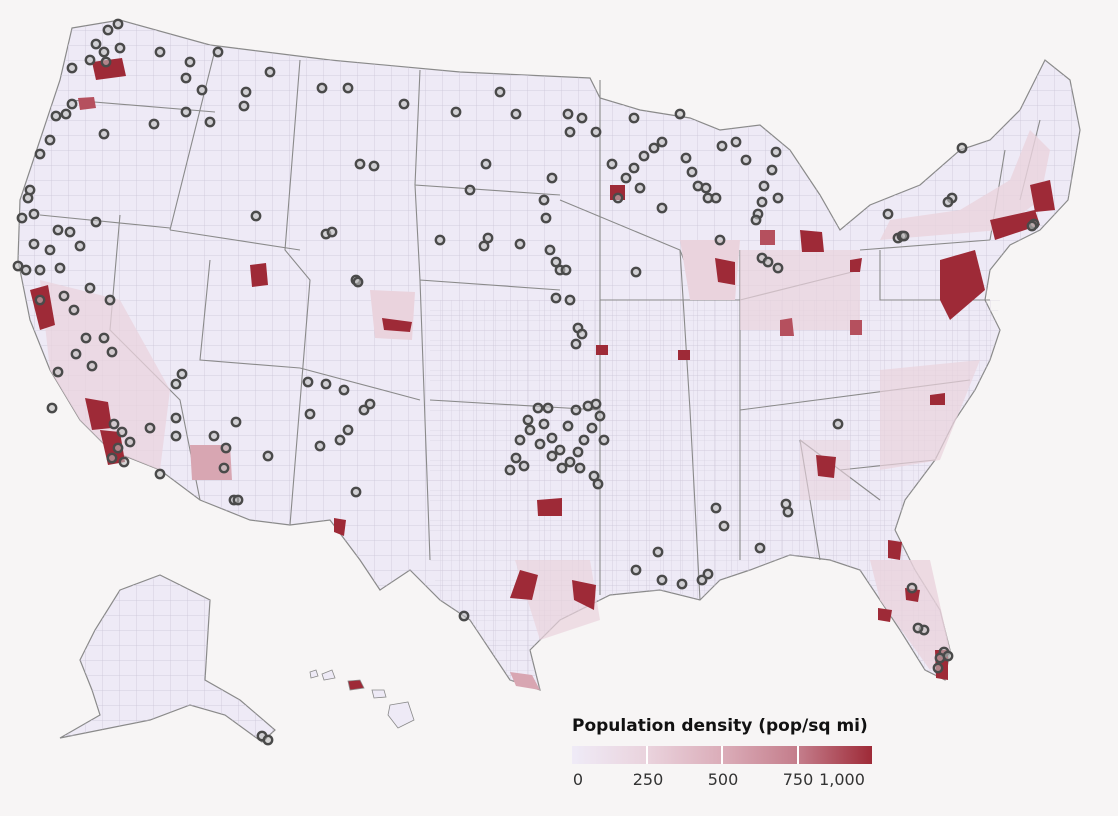 The height and width of the screenshot is (816, 1118). Describe the element at coordinates (720, 726) in the screenshot. I see `legend-title: Population density (pop/sq mi)` at that location.